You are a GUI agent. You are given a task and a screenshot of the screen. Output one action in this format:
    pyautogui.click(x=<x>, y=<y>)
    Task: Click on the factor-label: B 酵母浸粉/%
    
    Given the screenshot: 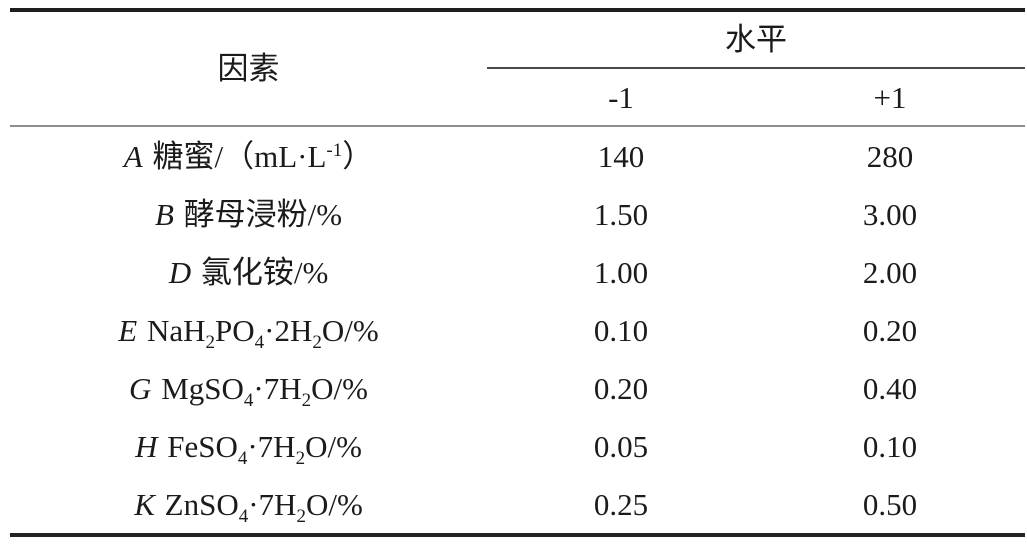 What is the action you would take?
    pyautogui.click(x=248, y=214)
    